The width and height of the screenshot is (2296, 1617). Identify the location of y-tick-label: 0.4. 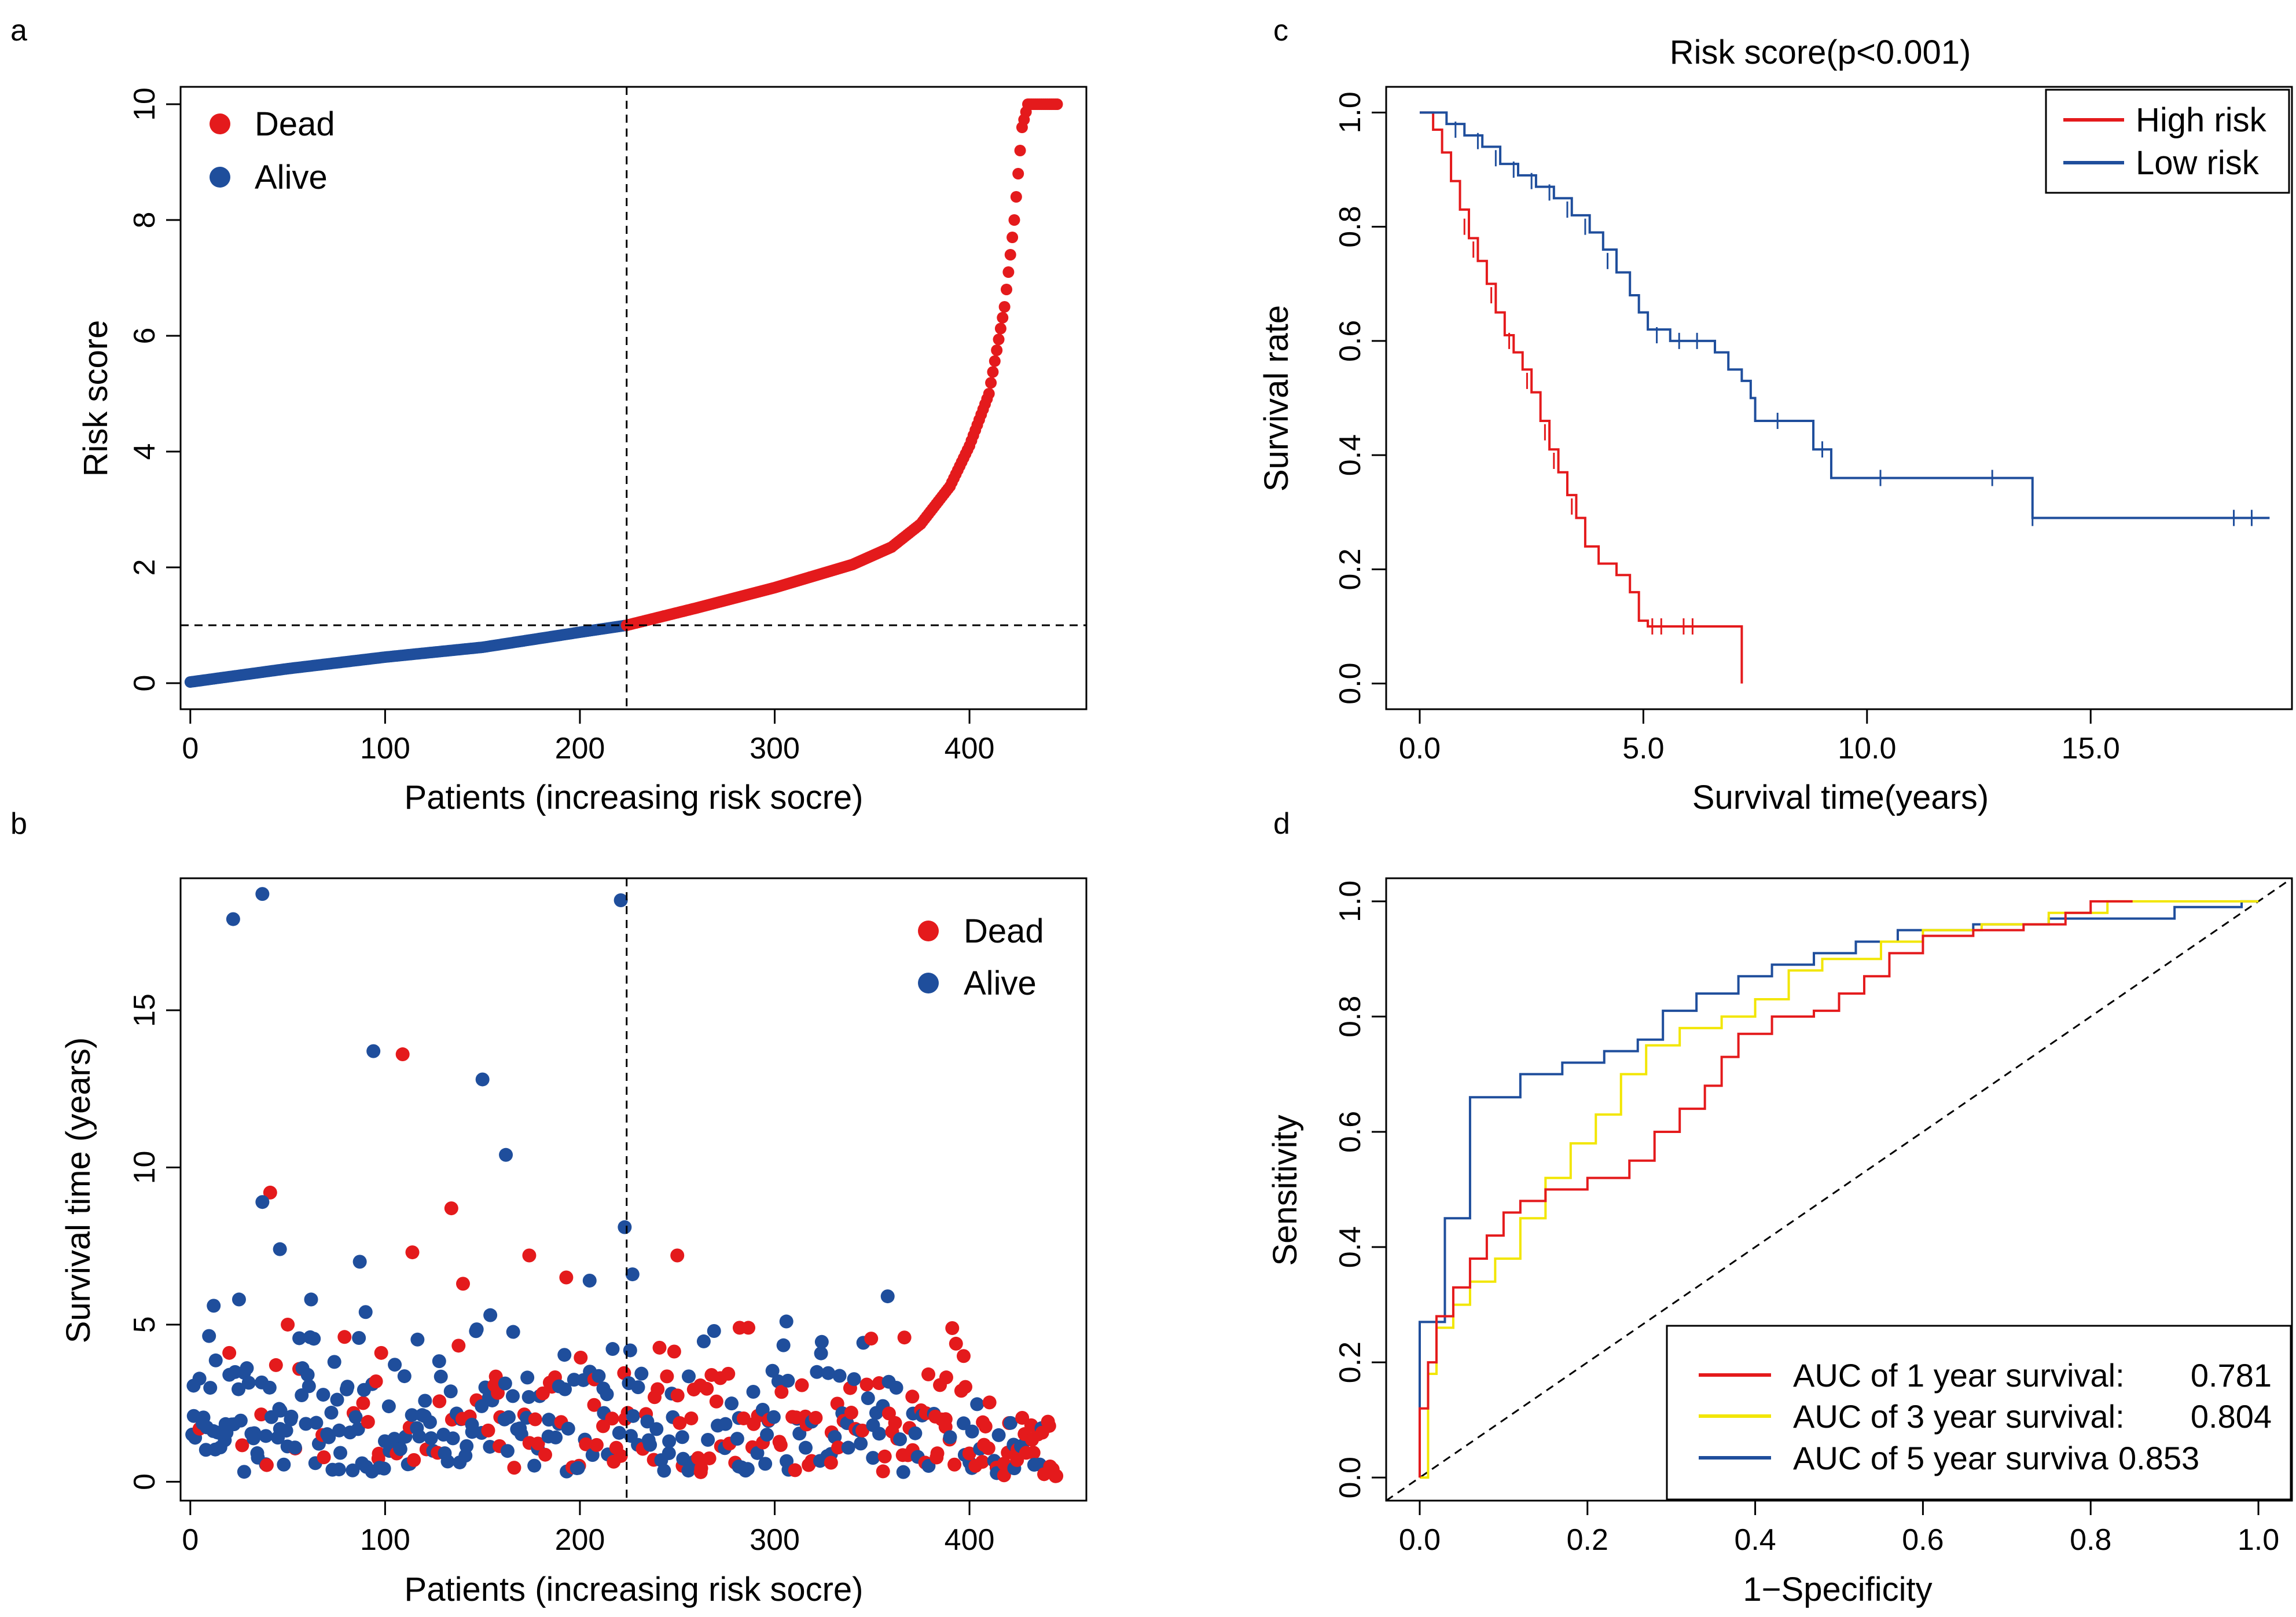
(1350, 455).